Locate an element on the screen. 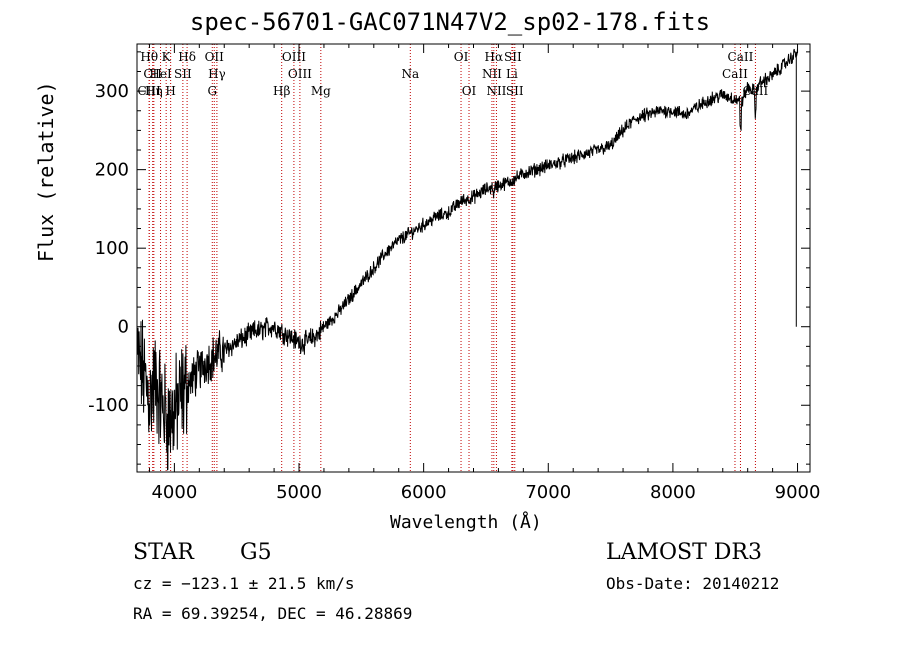 This screenshot has height=649, width=900. y-tick-label: 300 is located at coordinates (112, 91).